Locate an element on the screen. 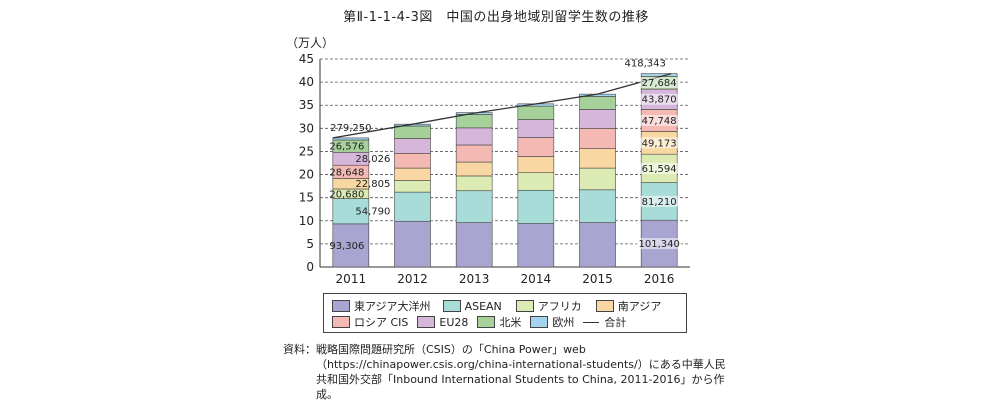  x-tick-label: 2013 is located at coordinates (474, 279).